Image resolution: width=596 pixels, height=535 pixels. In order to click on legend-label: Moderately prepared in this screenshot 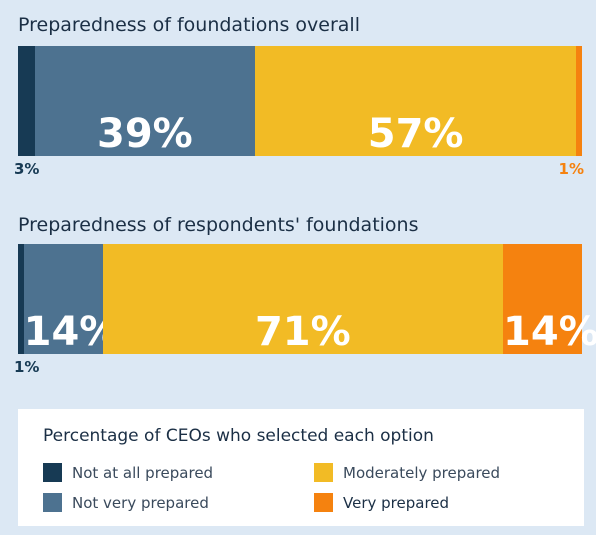, I will do `click(422, 472)`.